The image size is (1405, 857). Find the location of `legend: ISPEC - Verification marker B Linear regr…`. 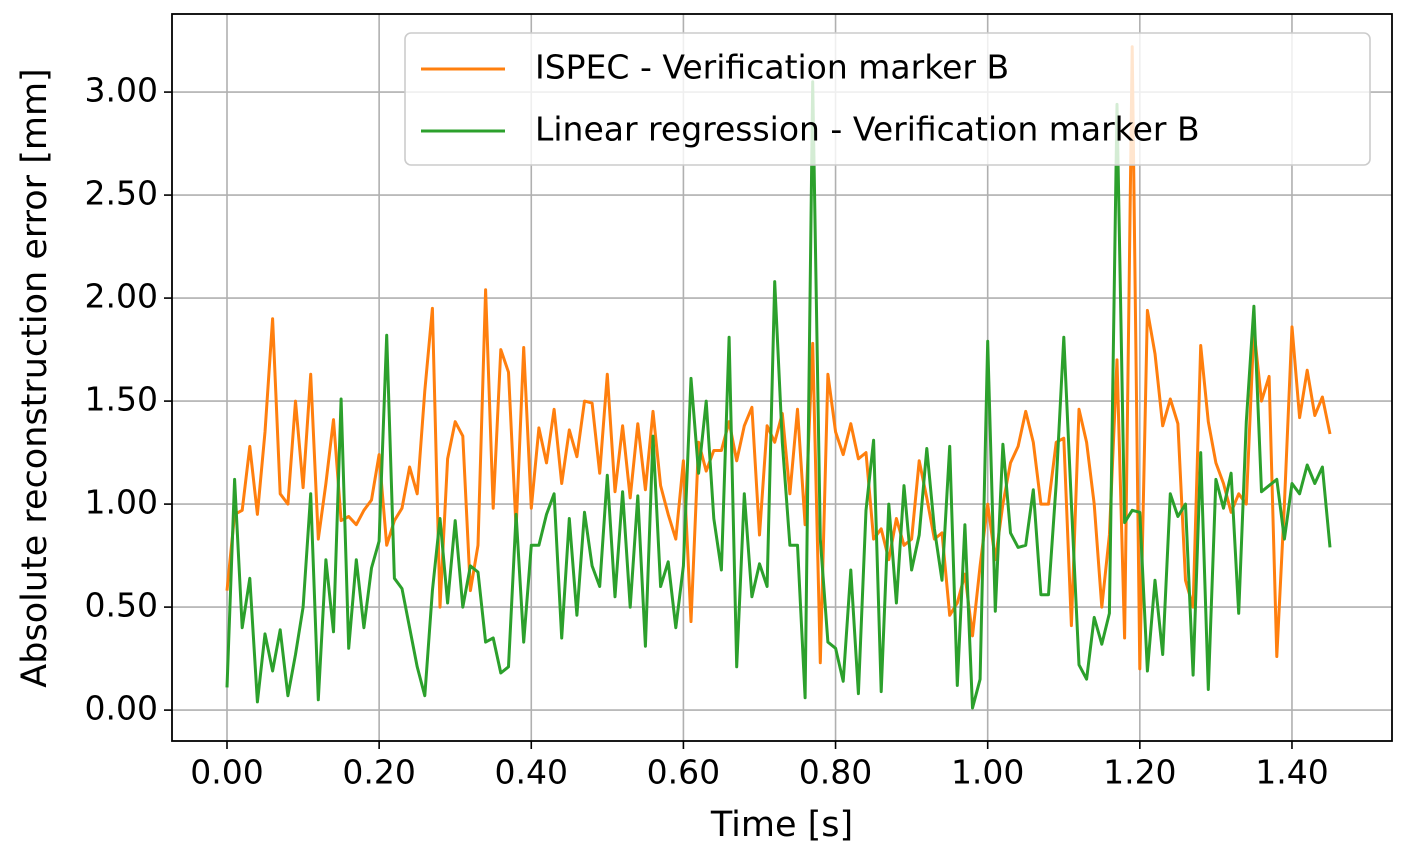

legend: ISPEC - Verification marker B Linear regr… is located at coordinates (887, 99).